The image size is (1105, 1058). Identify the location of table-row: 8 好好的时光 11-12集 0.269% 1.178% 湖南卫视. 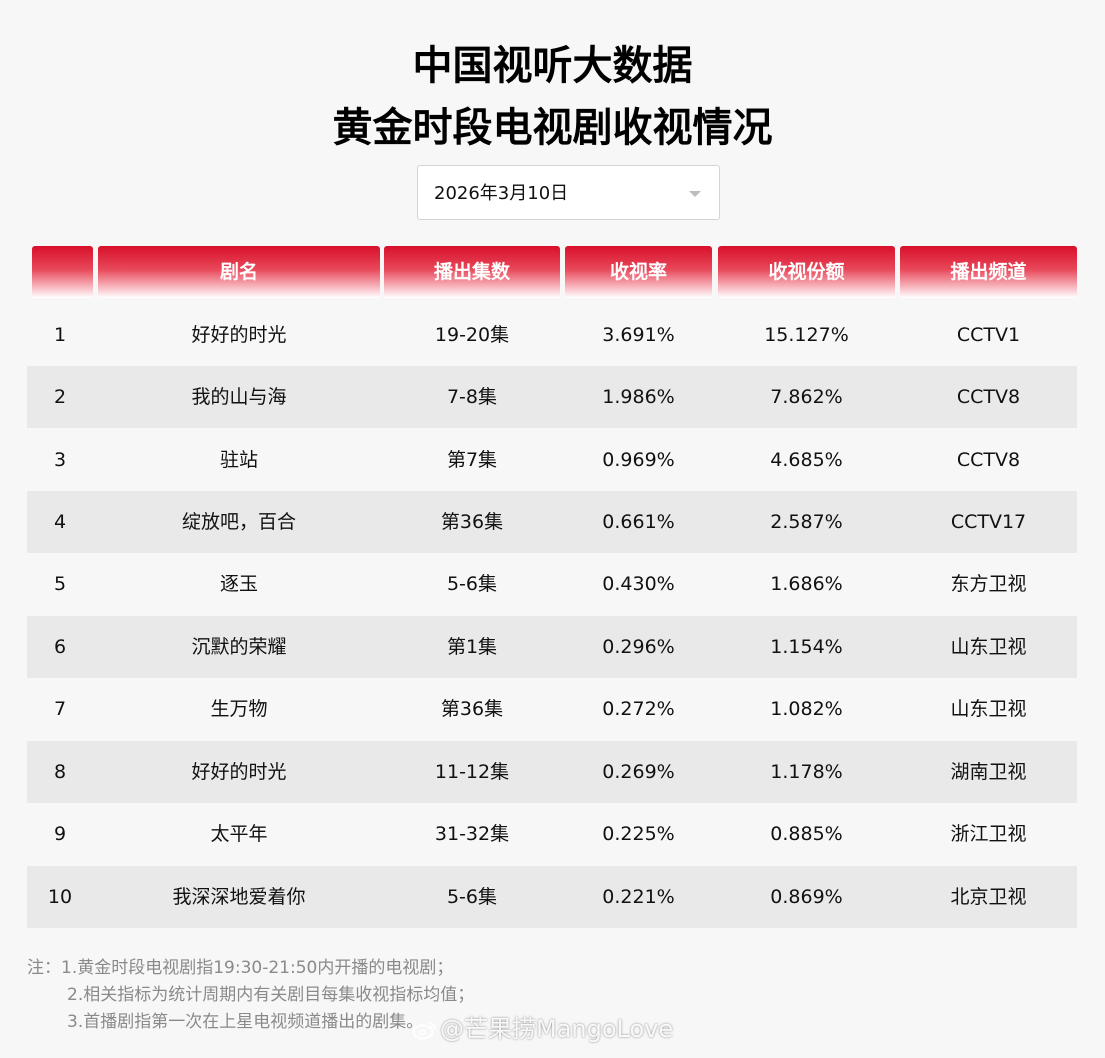
(552, 772).